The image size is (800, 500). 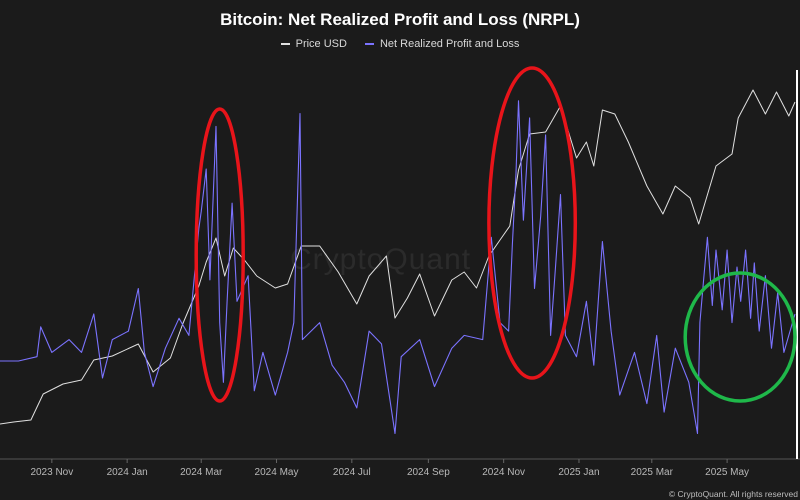 What do you see at coordinates (503, 472) in the screenshot?
I see `x-tick-label: 2024 Nov` at bounding box center [503, 472].